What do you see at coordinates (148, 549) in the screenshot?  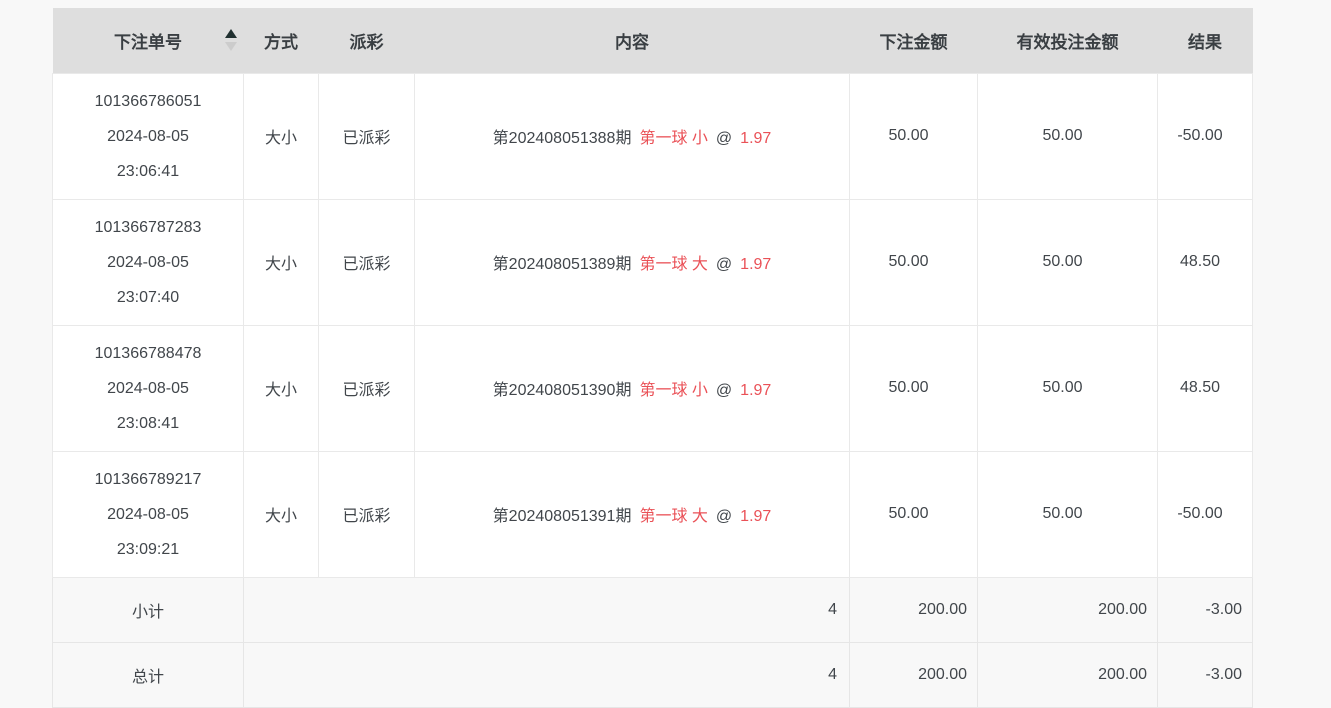 I see `bet-time: 23:09:21` at bounding box center [148, 549].